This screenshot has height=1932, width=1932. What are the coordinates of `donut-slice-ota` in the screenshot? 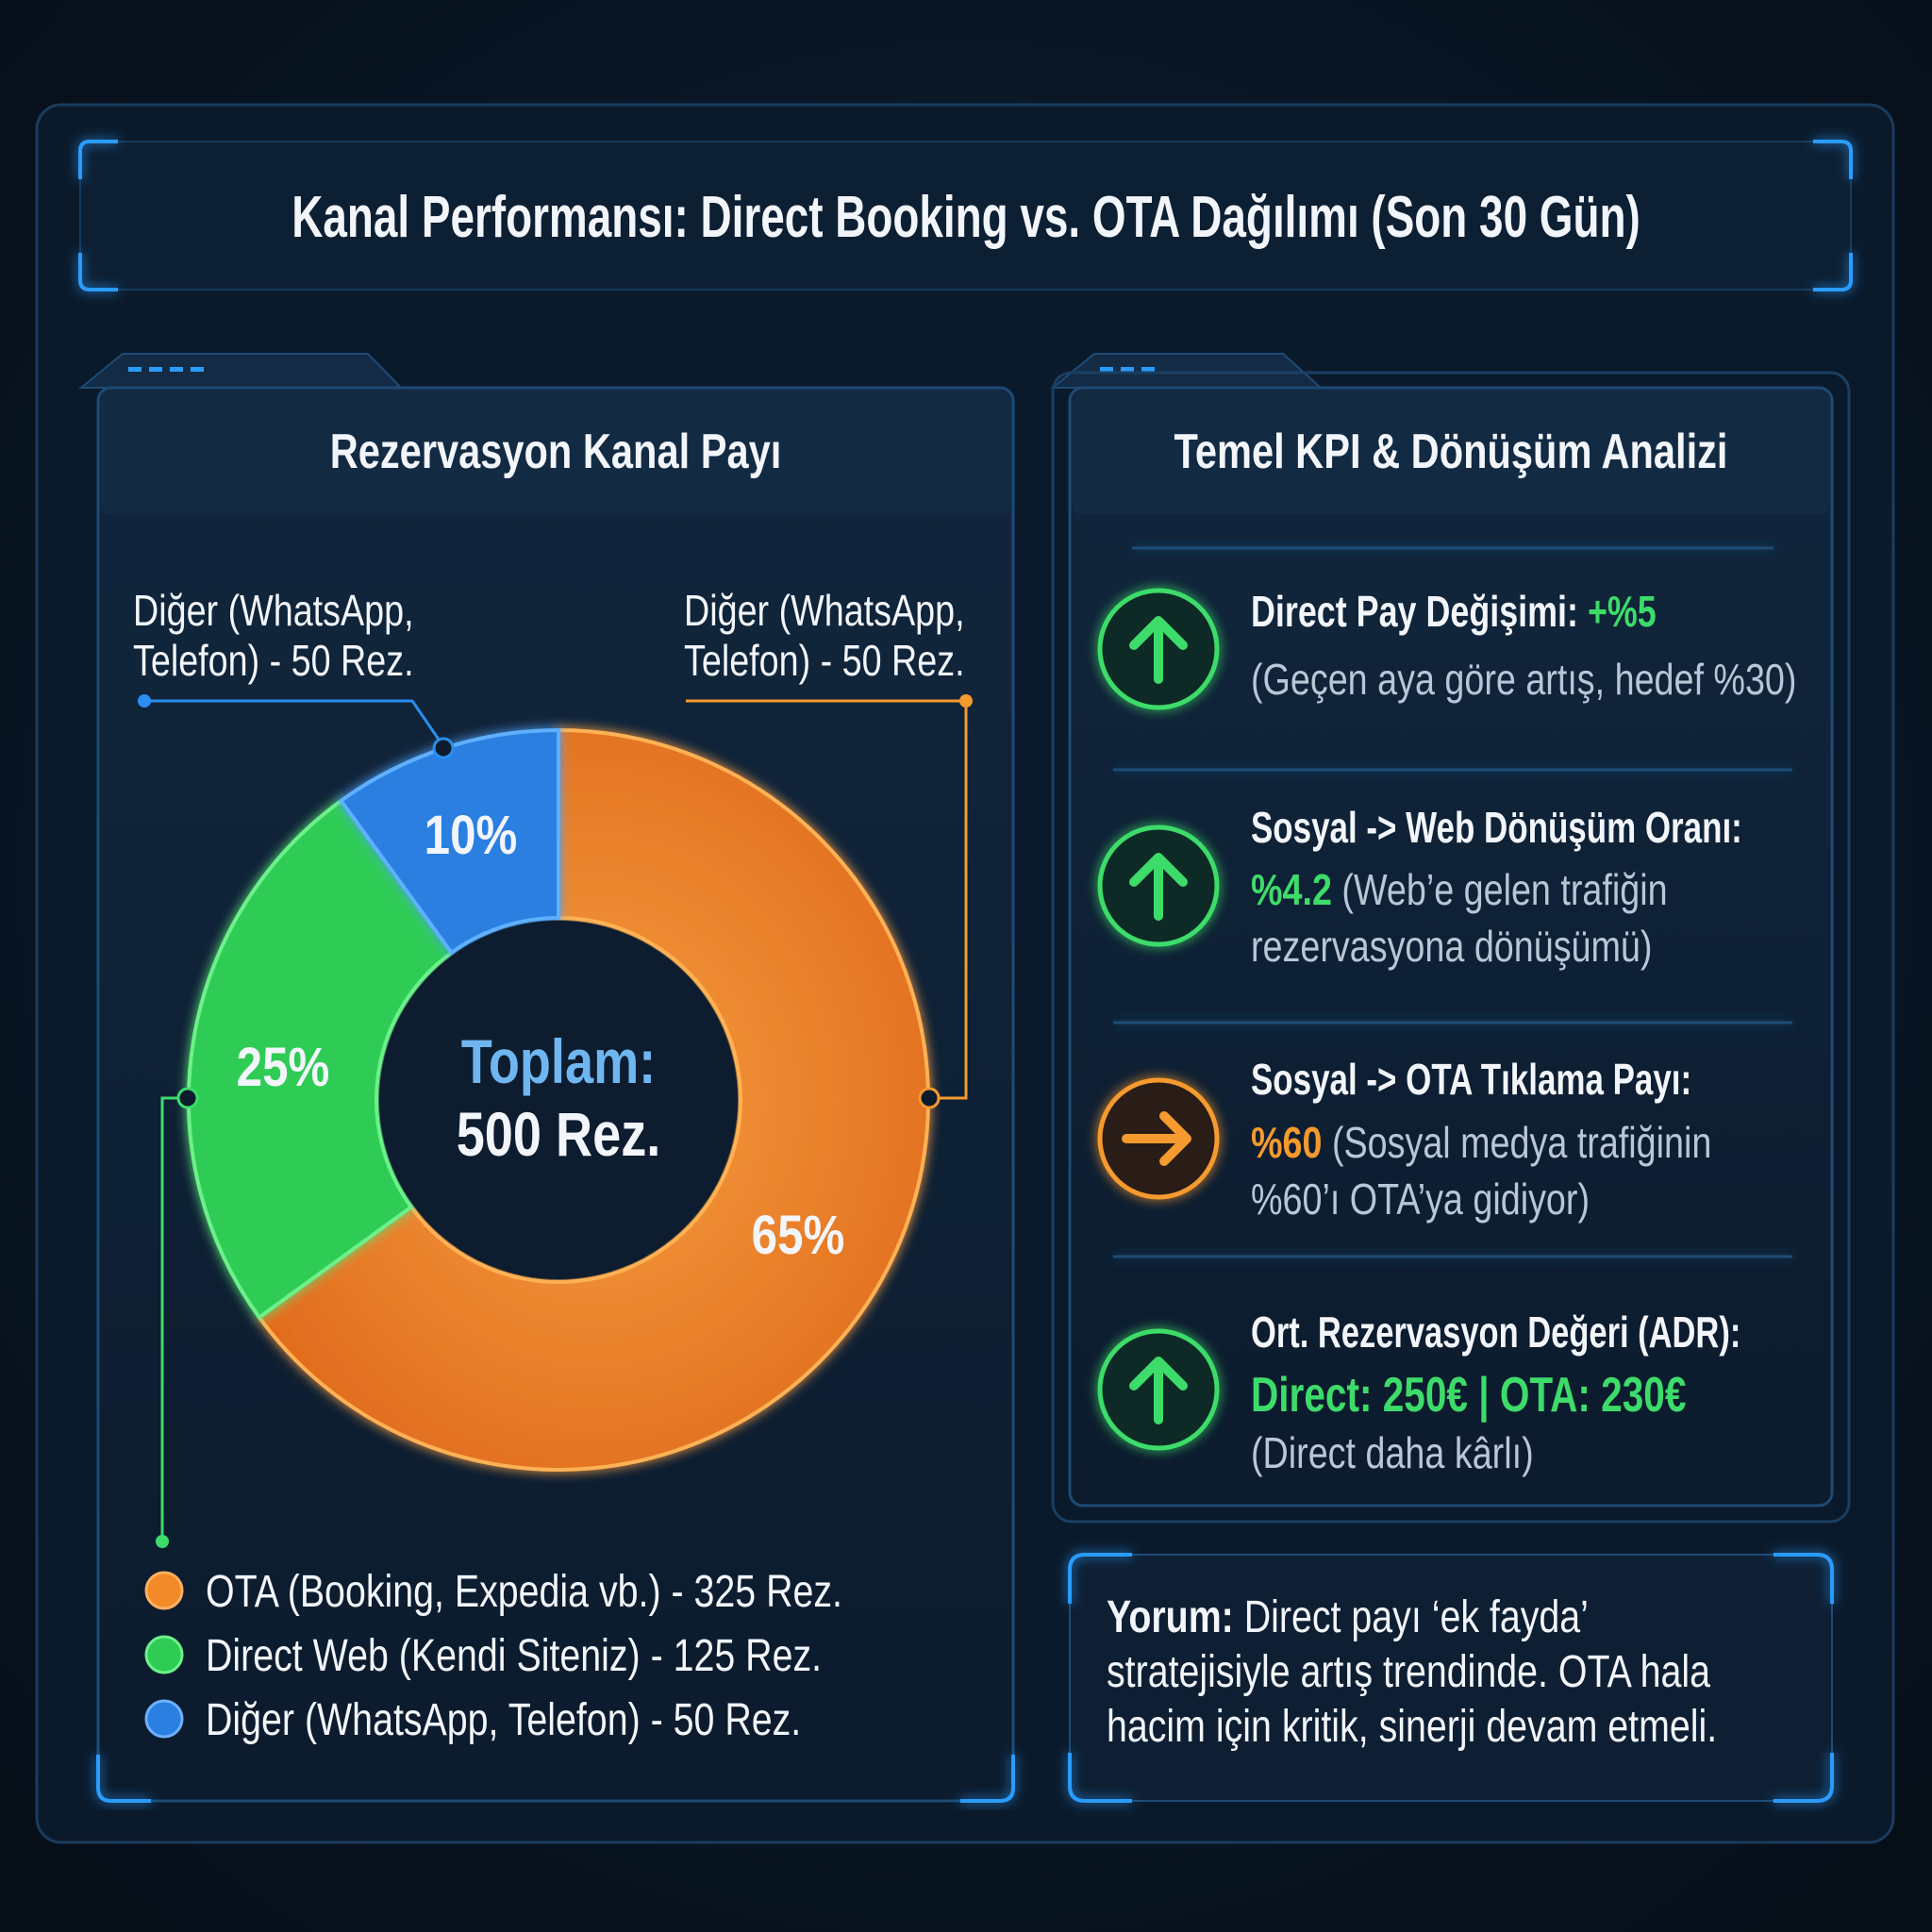 It's located at (594, 1099).